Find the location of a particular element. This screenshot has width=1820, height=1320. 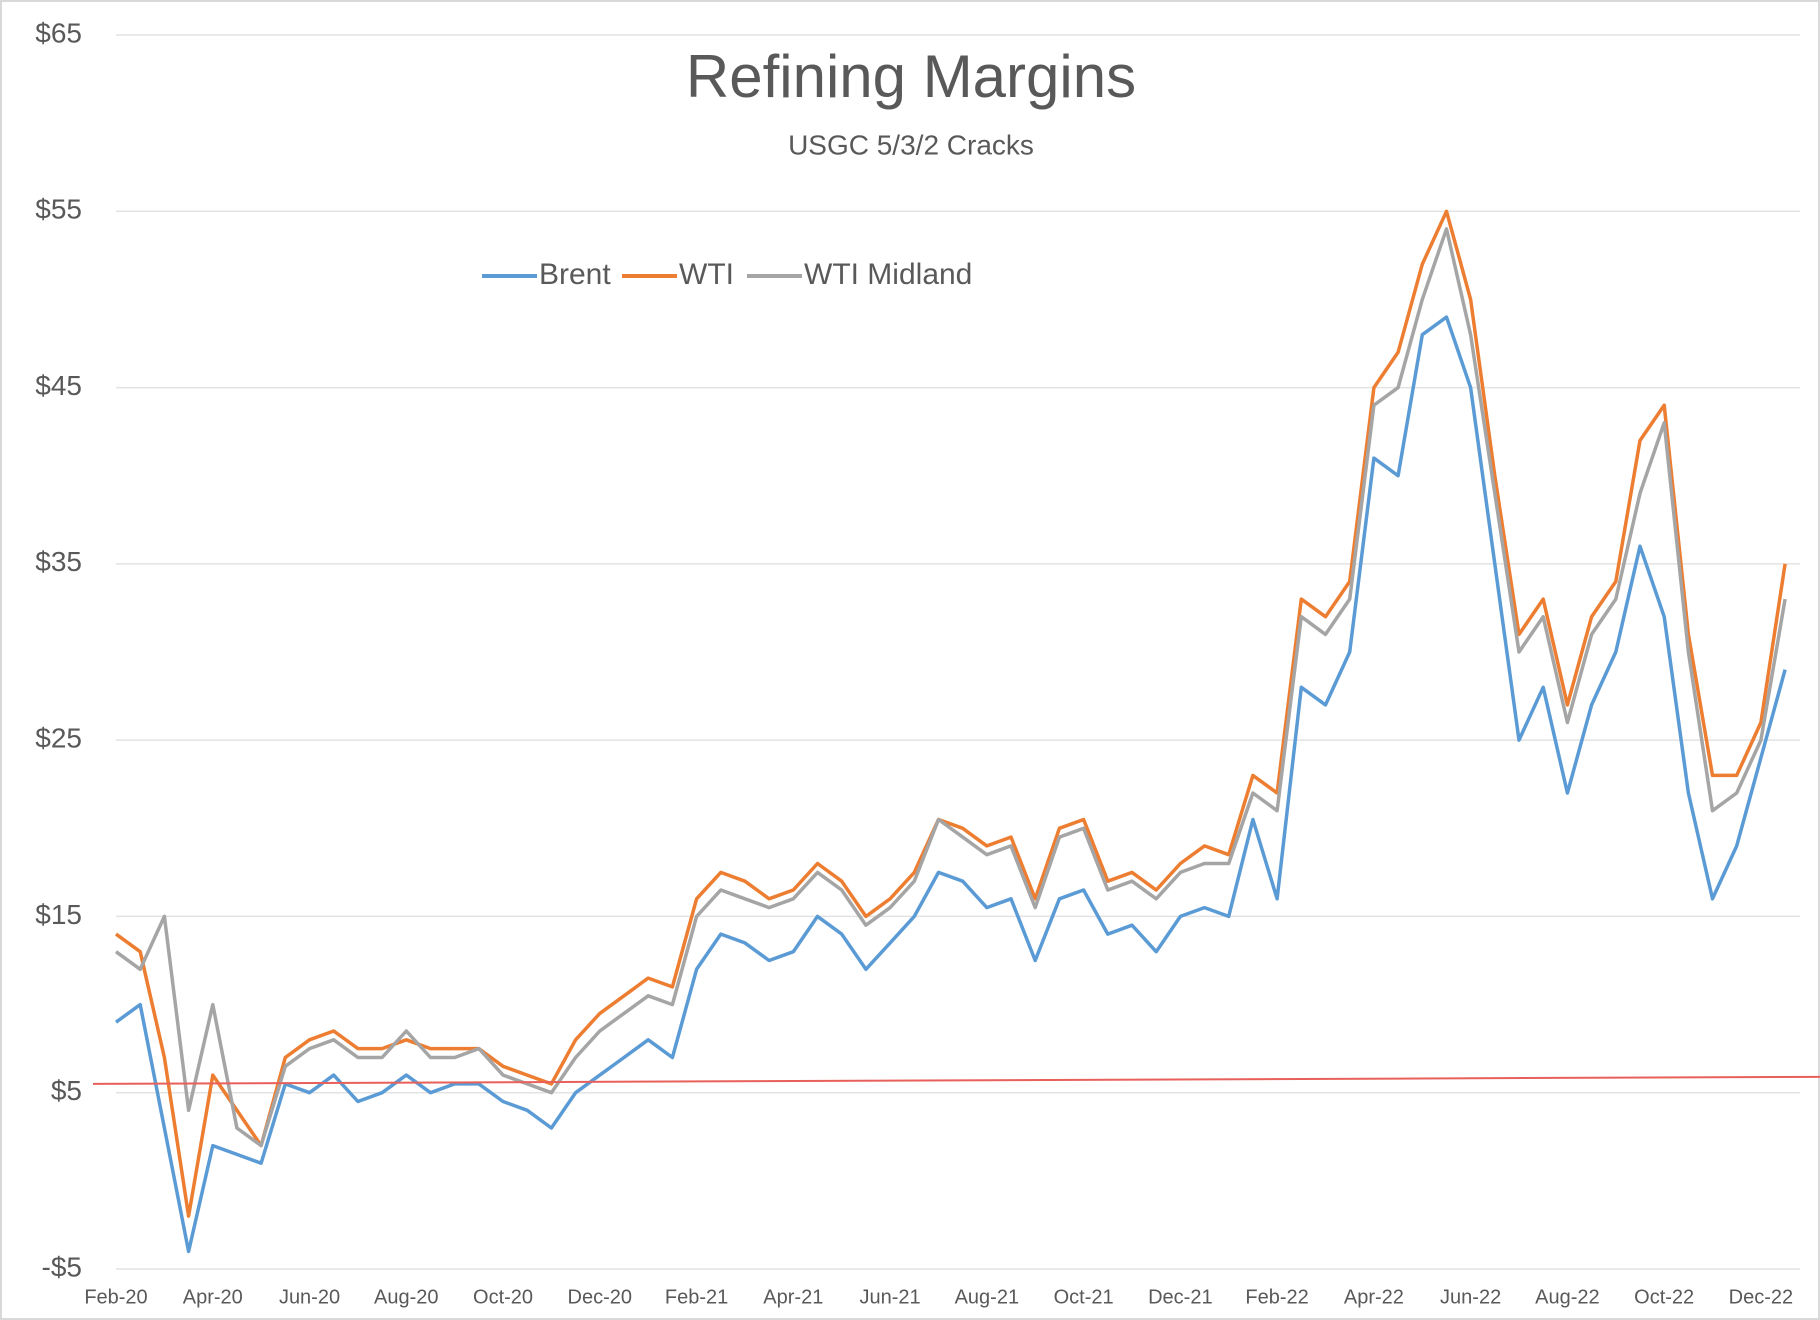

y-tick-label: $5 is located at coordinates (66, 1090).